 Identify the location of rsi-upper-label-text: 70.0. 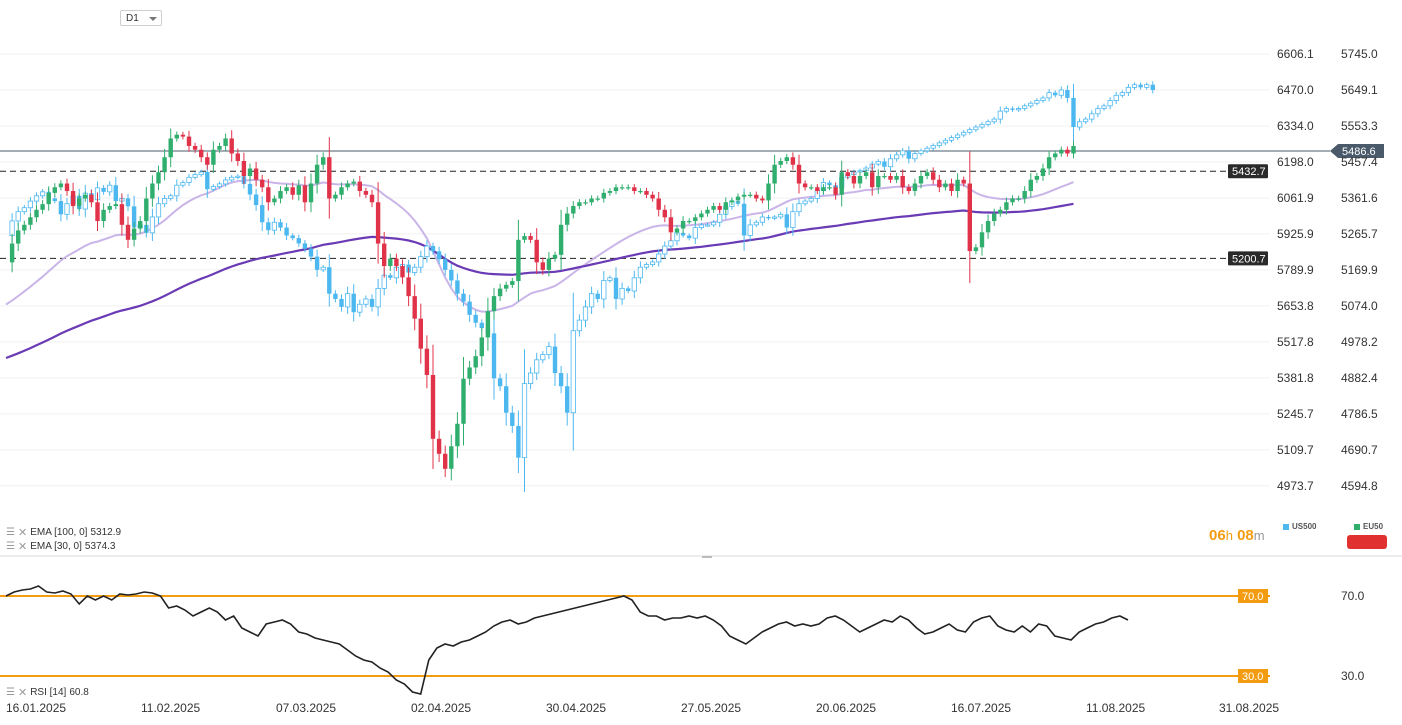
(1252, 597).